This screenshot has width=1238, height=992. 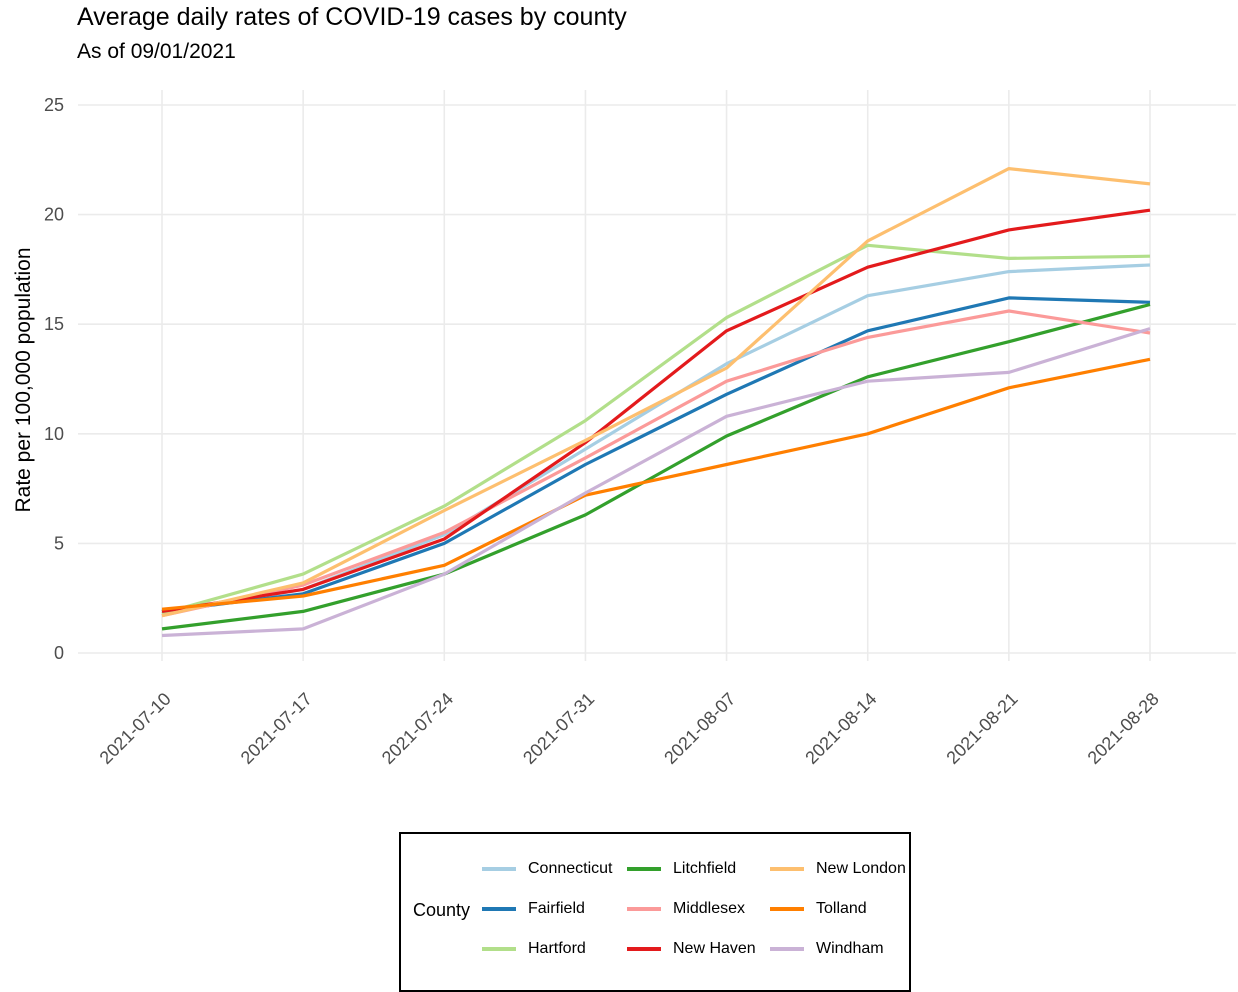 I want to click on legend-label: Hartford, so click(x=557, y=948).